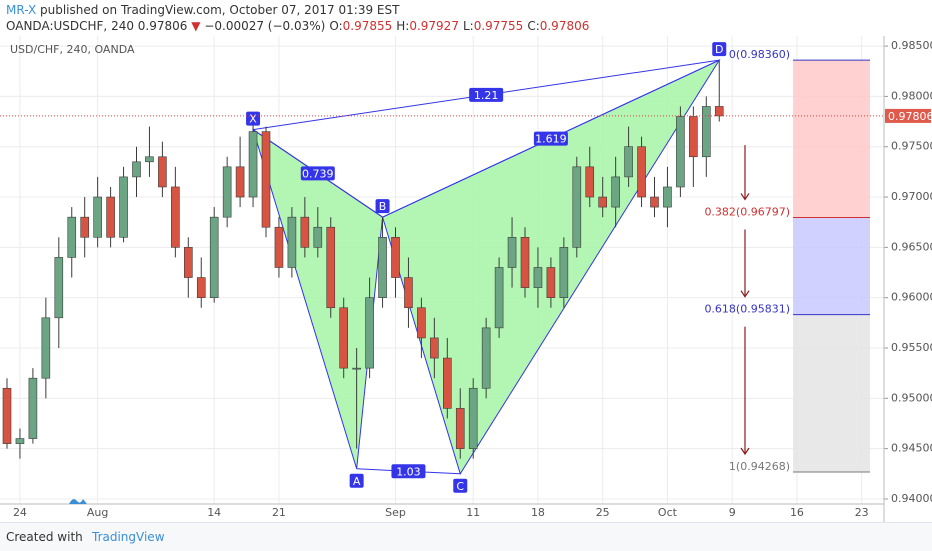 The width and height of the screenshot is (932, 551). What do you see at coordinates (533, 26) in the screenshot?
I see `ohlc-key: C:` at bounding box center [533, 26].